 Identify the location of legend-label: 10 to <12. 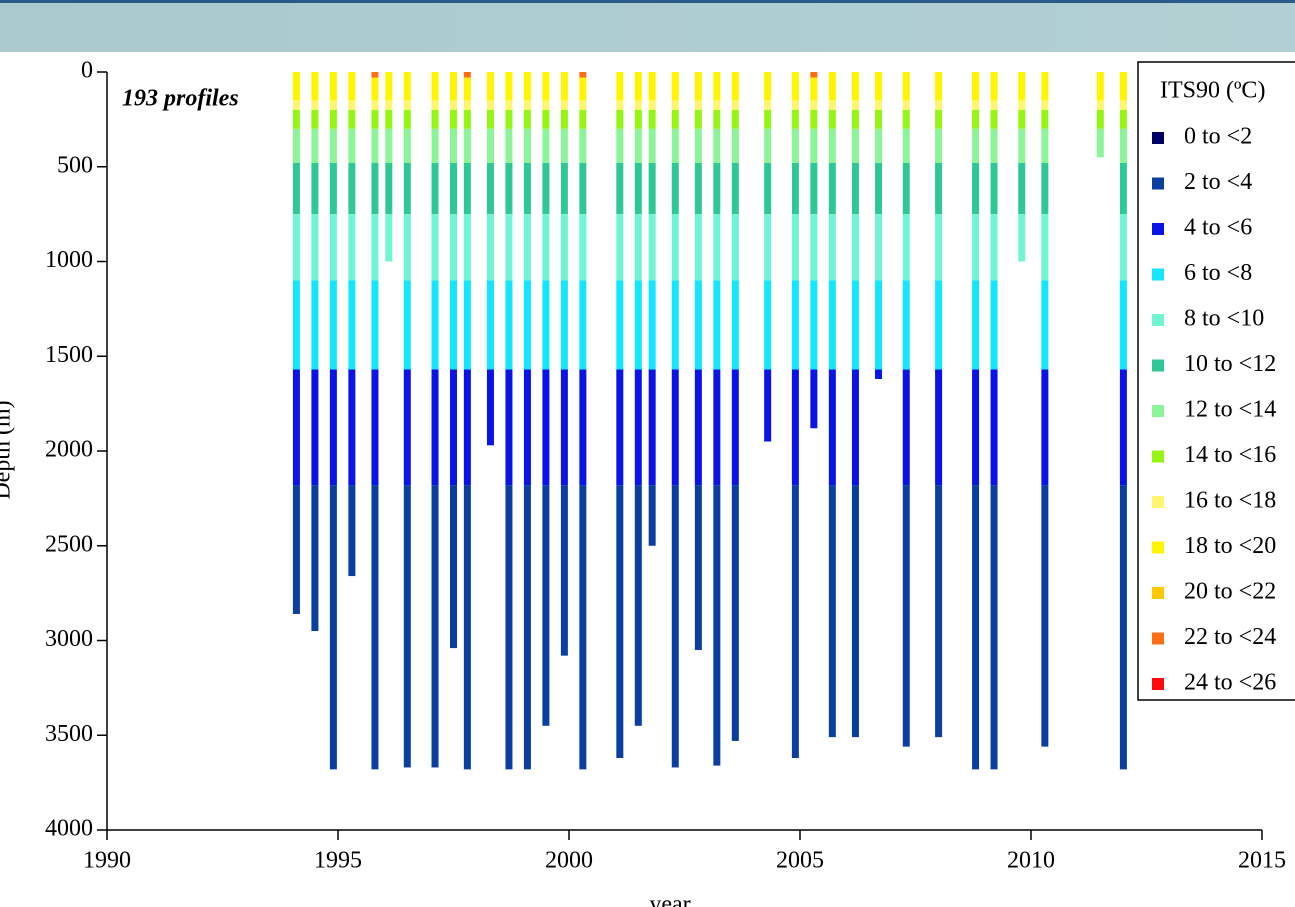
(1230, 364).